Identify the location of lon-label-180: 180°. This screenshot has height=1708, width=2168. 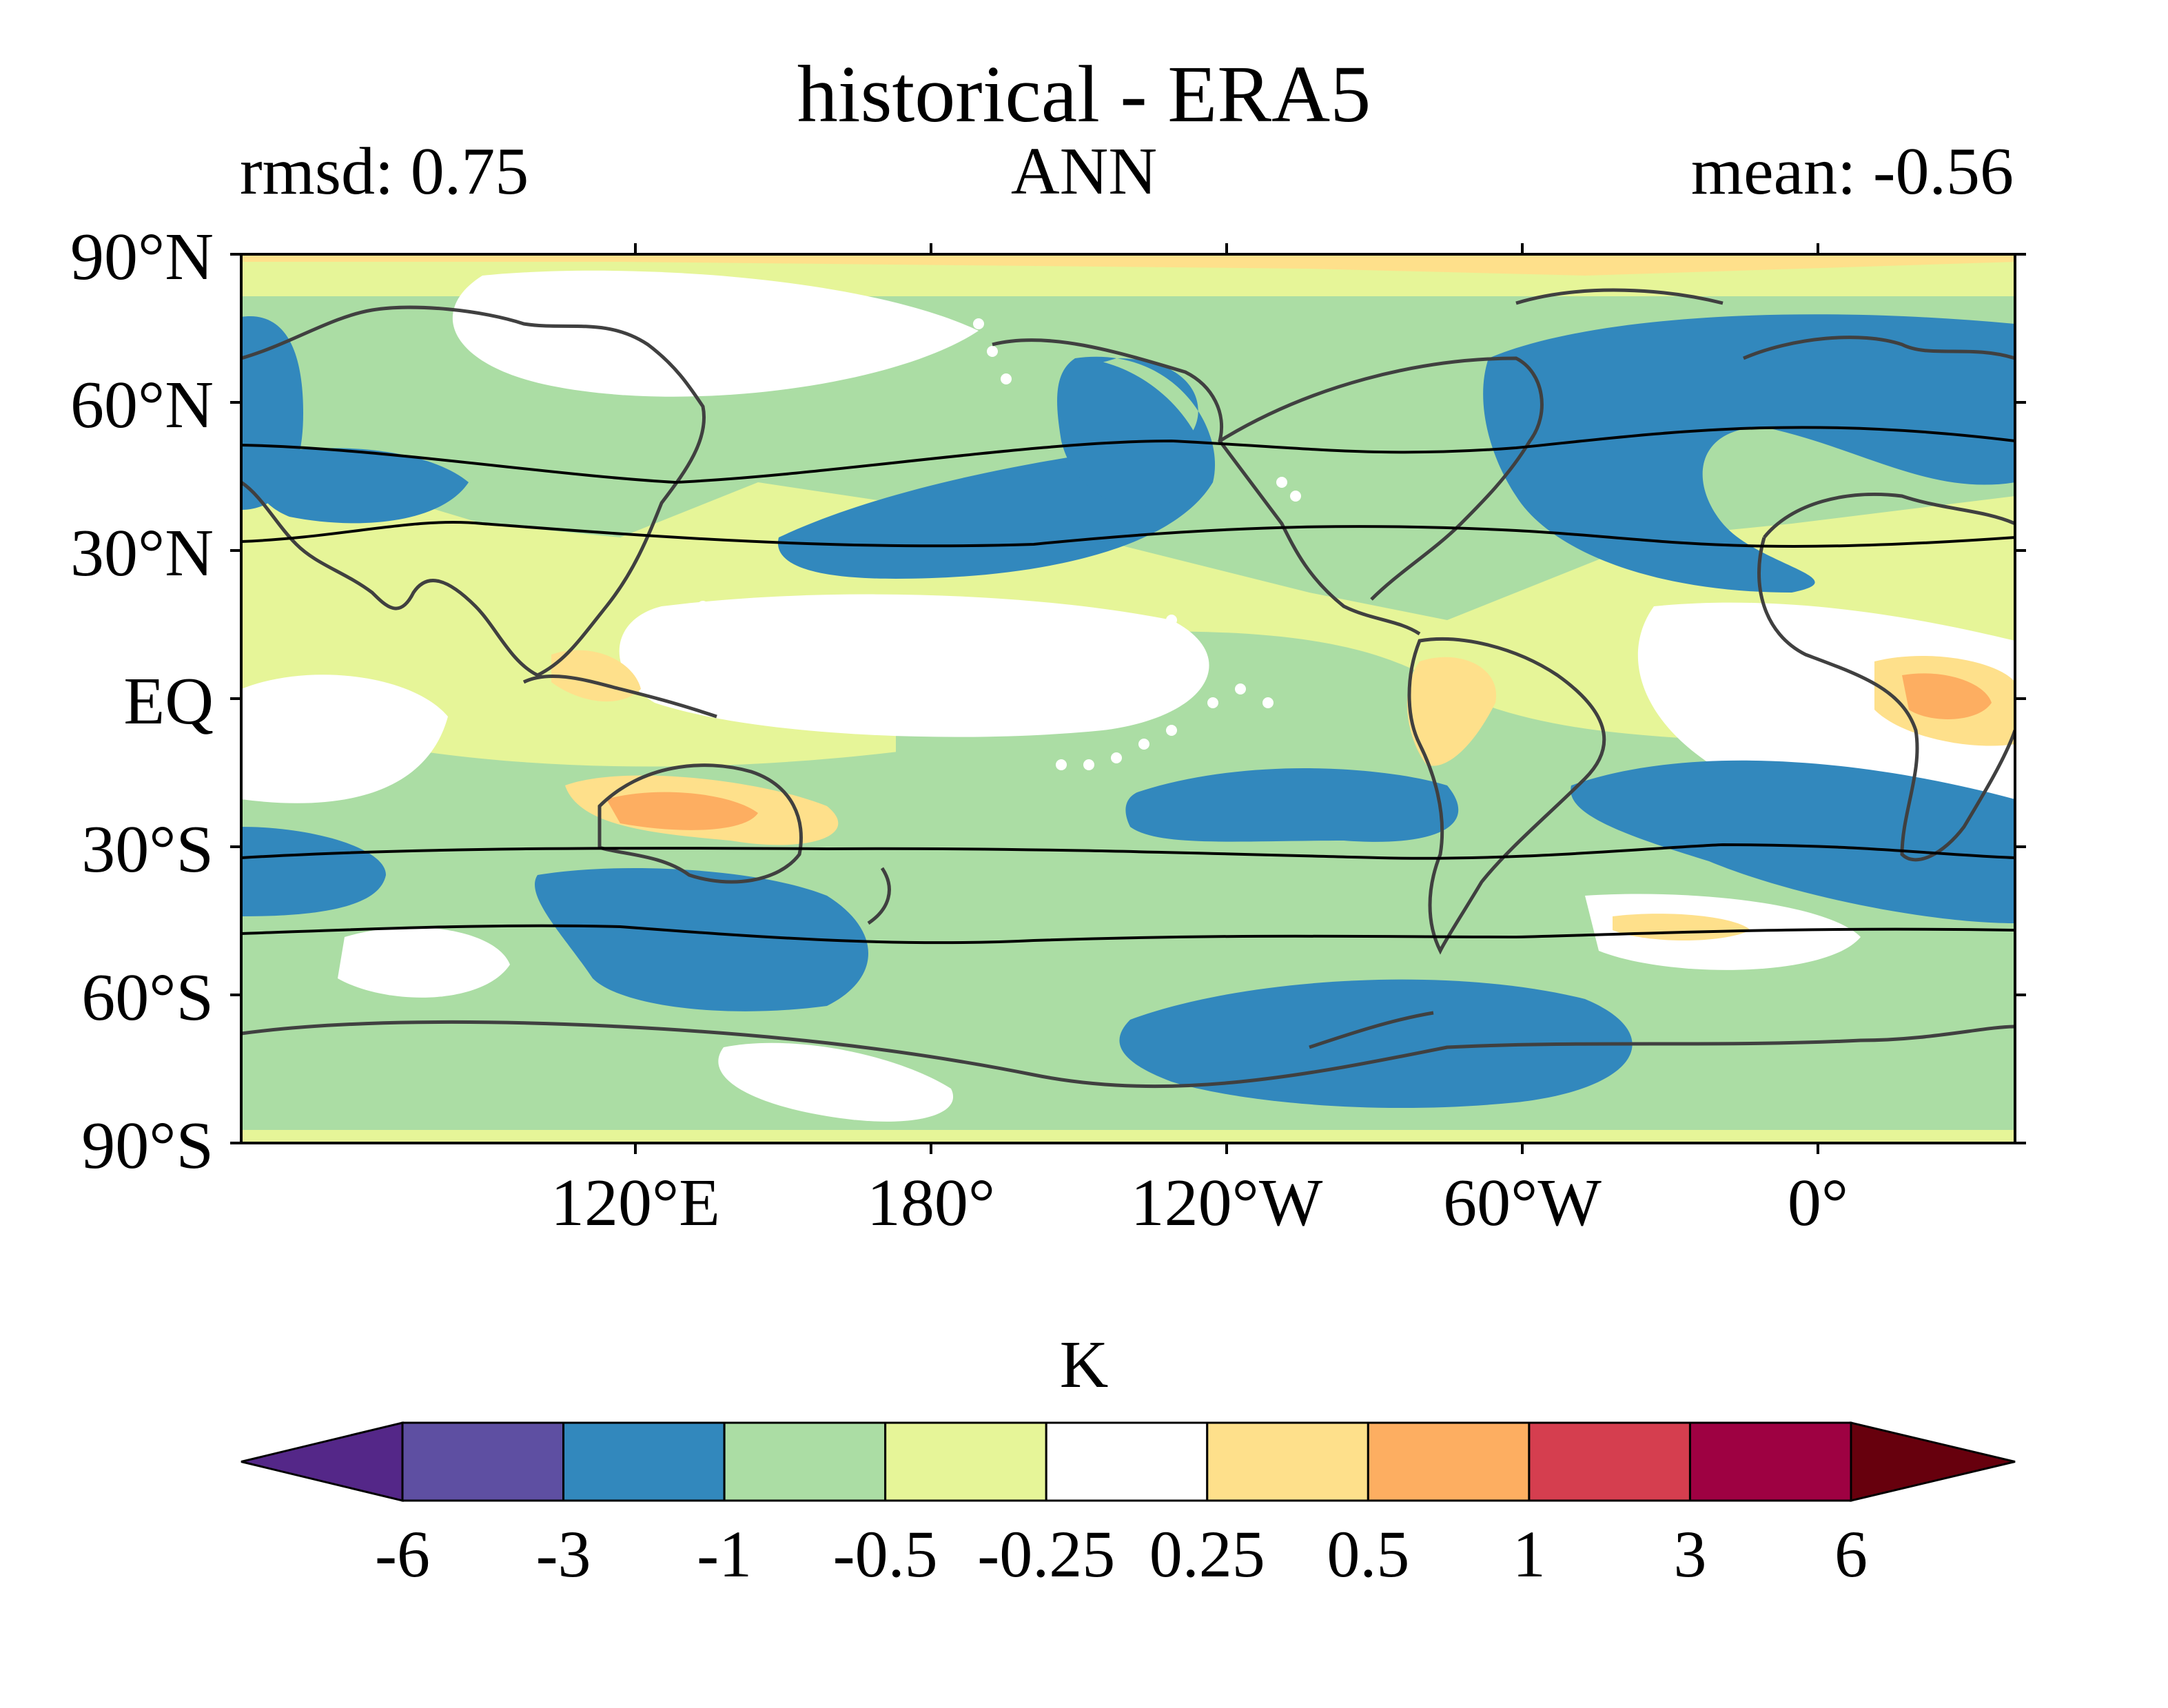
(931, 1203).